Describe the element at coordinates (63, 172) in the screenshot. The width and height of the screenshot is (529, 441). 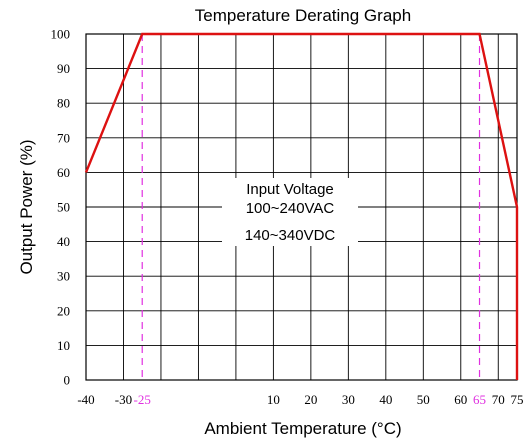
I see `y-tick-label: 60` at that location.